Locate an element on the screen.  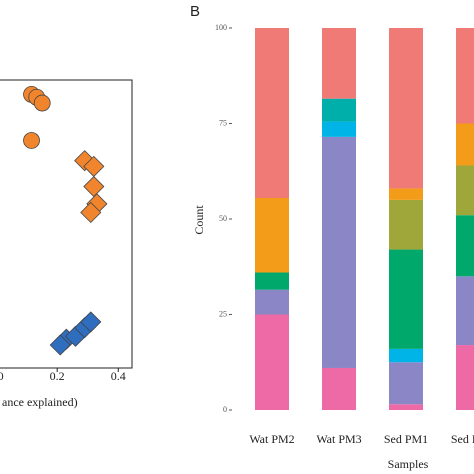
y-tick-label: 50 is located at coordinates (223, 218).